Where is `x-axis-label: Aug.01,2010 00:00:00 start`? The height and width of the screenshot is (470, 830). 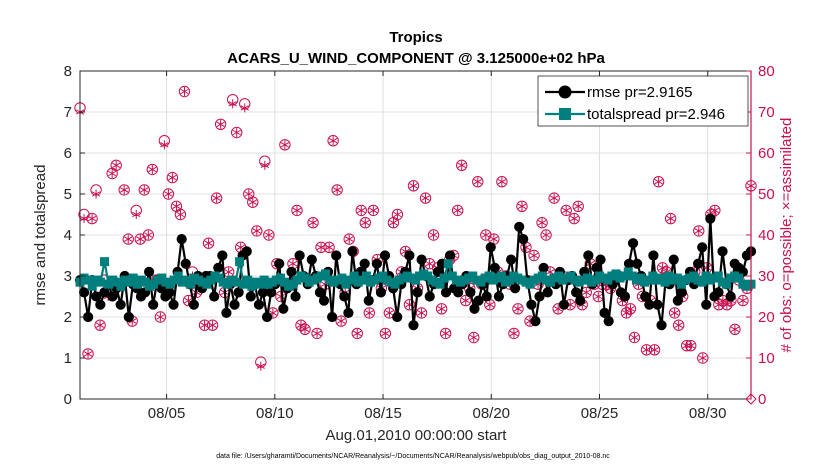
x-axis-label: Aug.01,2010 00:00:00 start is located at coordinates (417, 435).